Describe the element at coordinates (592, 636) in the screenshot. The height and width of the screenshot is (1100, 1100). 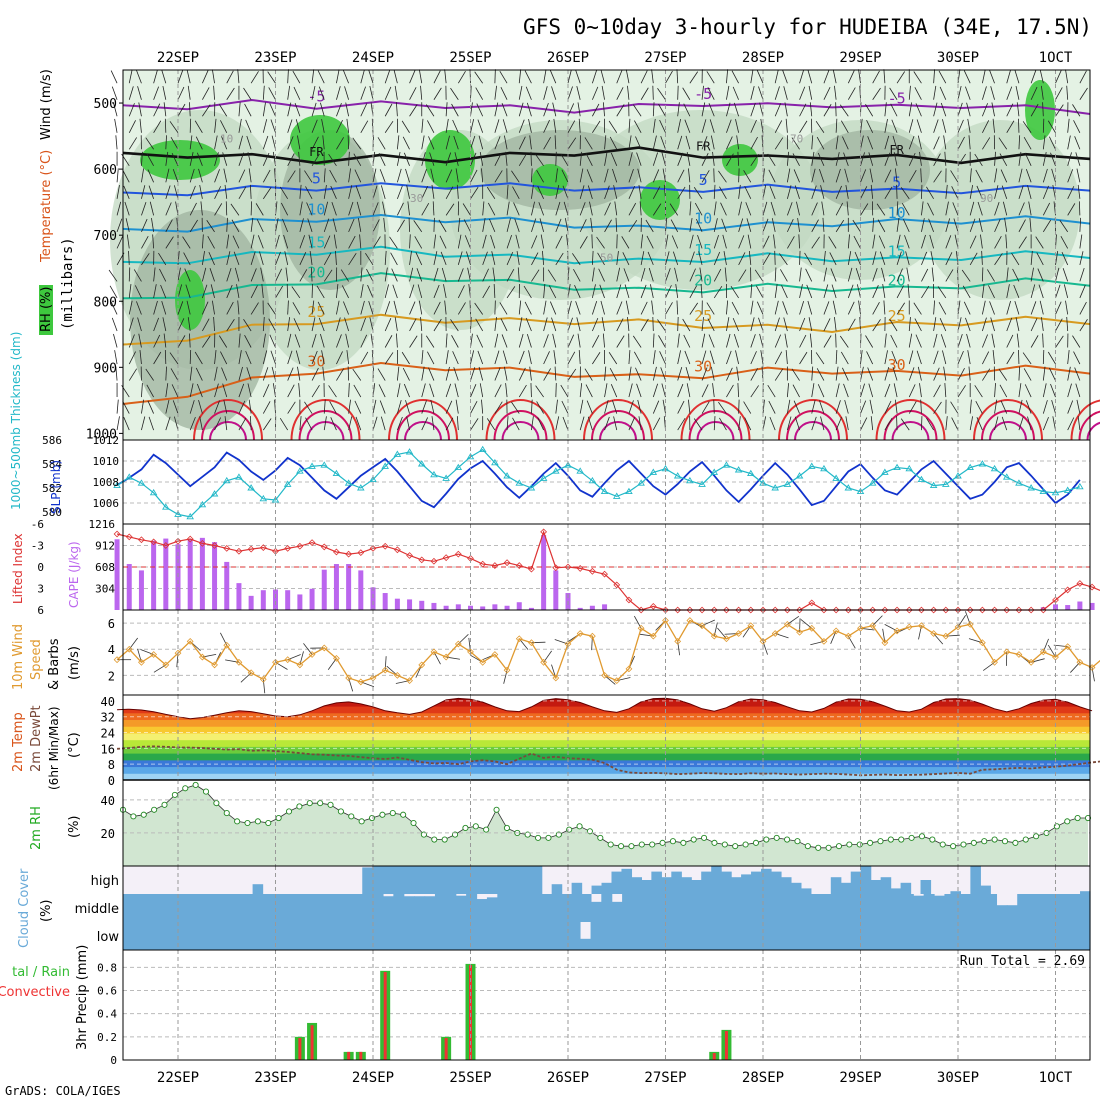
I see `wind-speed-point` at that location.